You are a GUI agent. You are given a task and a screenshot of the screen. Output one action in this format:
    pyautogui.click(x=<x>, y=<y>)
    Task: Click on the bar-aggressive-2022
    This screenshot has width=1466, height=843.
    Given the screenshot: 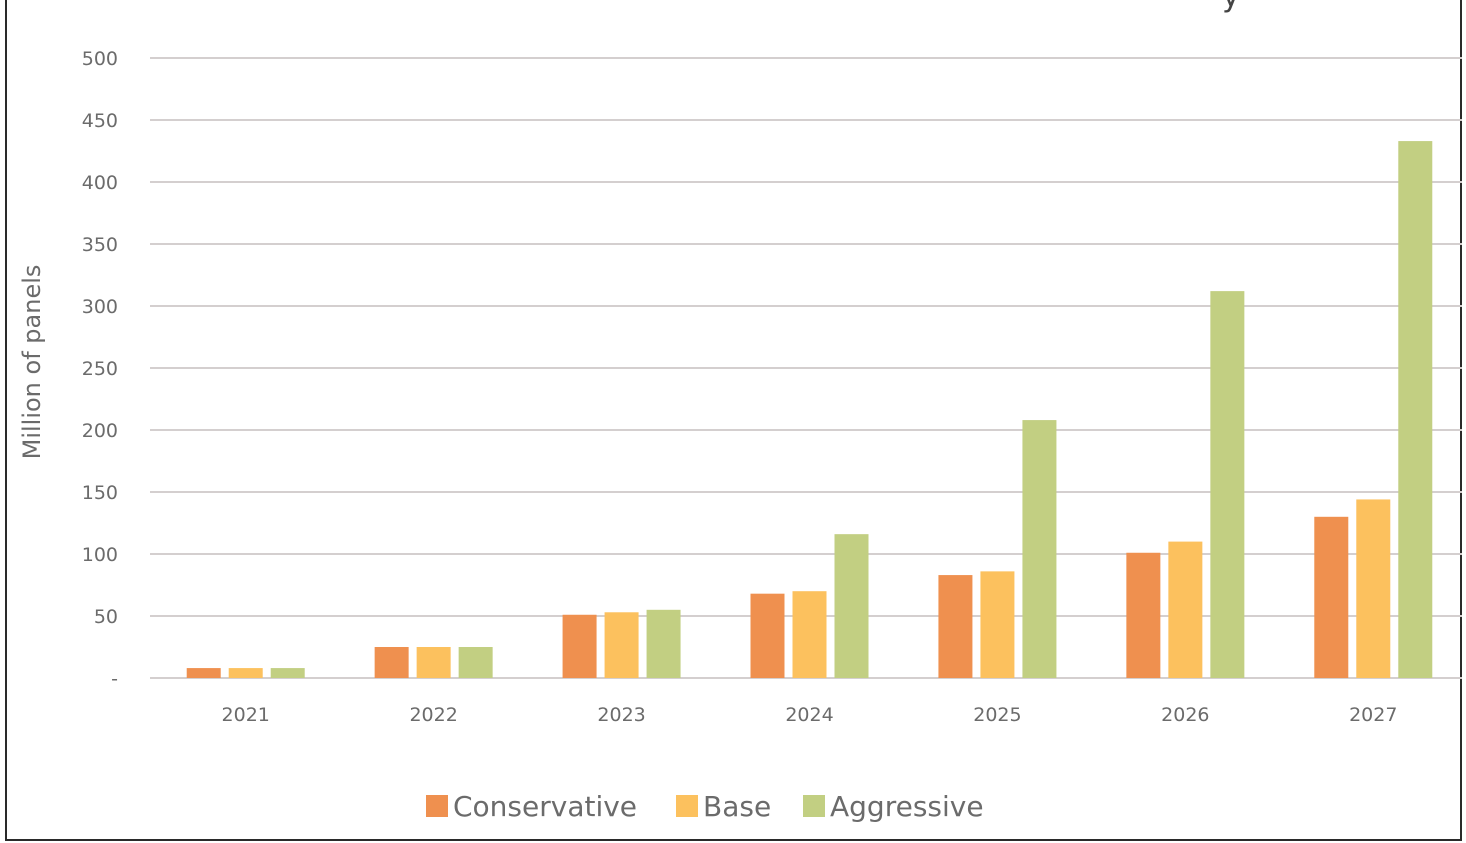 What is the action you would take?
    pyautogui.click(x=475, y=662)
    